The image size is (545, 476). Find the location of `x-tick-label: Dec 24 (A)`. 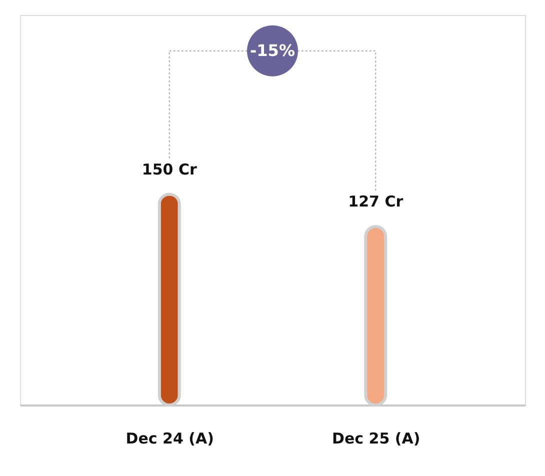

x-tick-label: Dec 24 (A) is located at coordinates (170, 439).